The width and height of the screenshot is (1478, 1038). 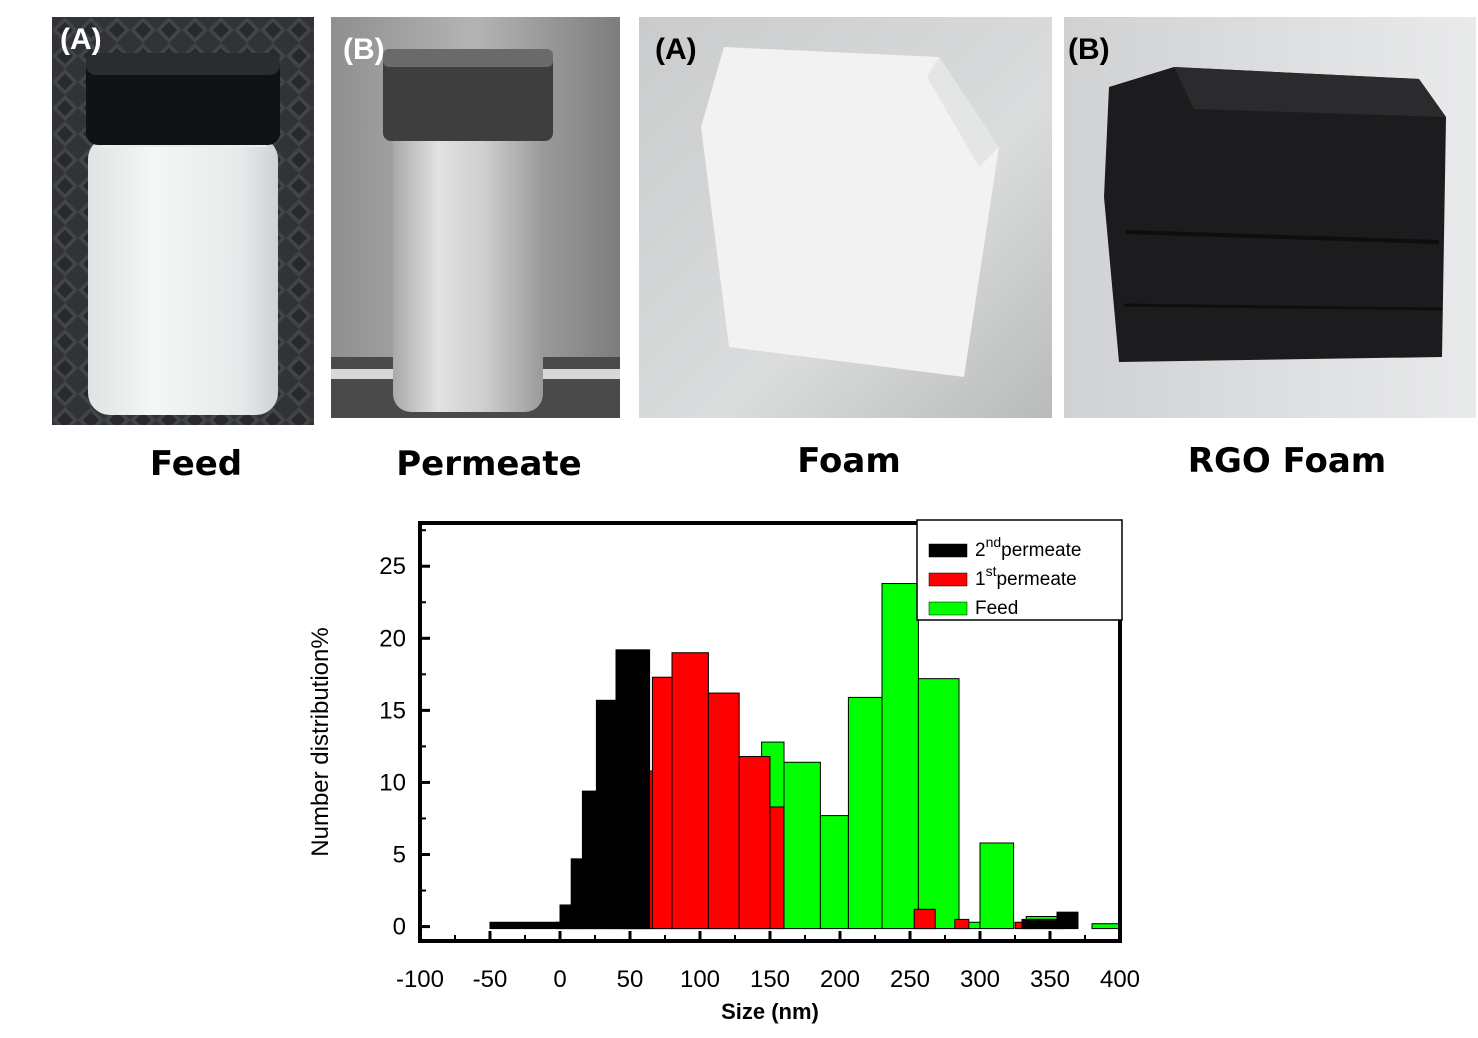 I want to click on x-tick-label: 150, so click(x=770, y=979).